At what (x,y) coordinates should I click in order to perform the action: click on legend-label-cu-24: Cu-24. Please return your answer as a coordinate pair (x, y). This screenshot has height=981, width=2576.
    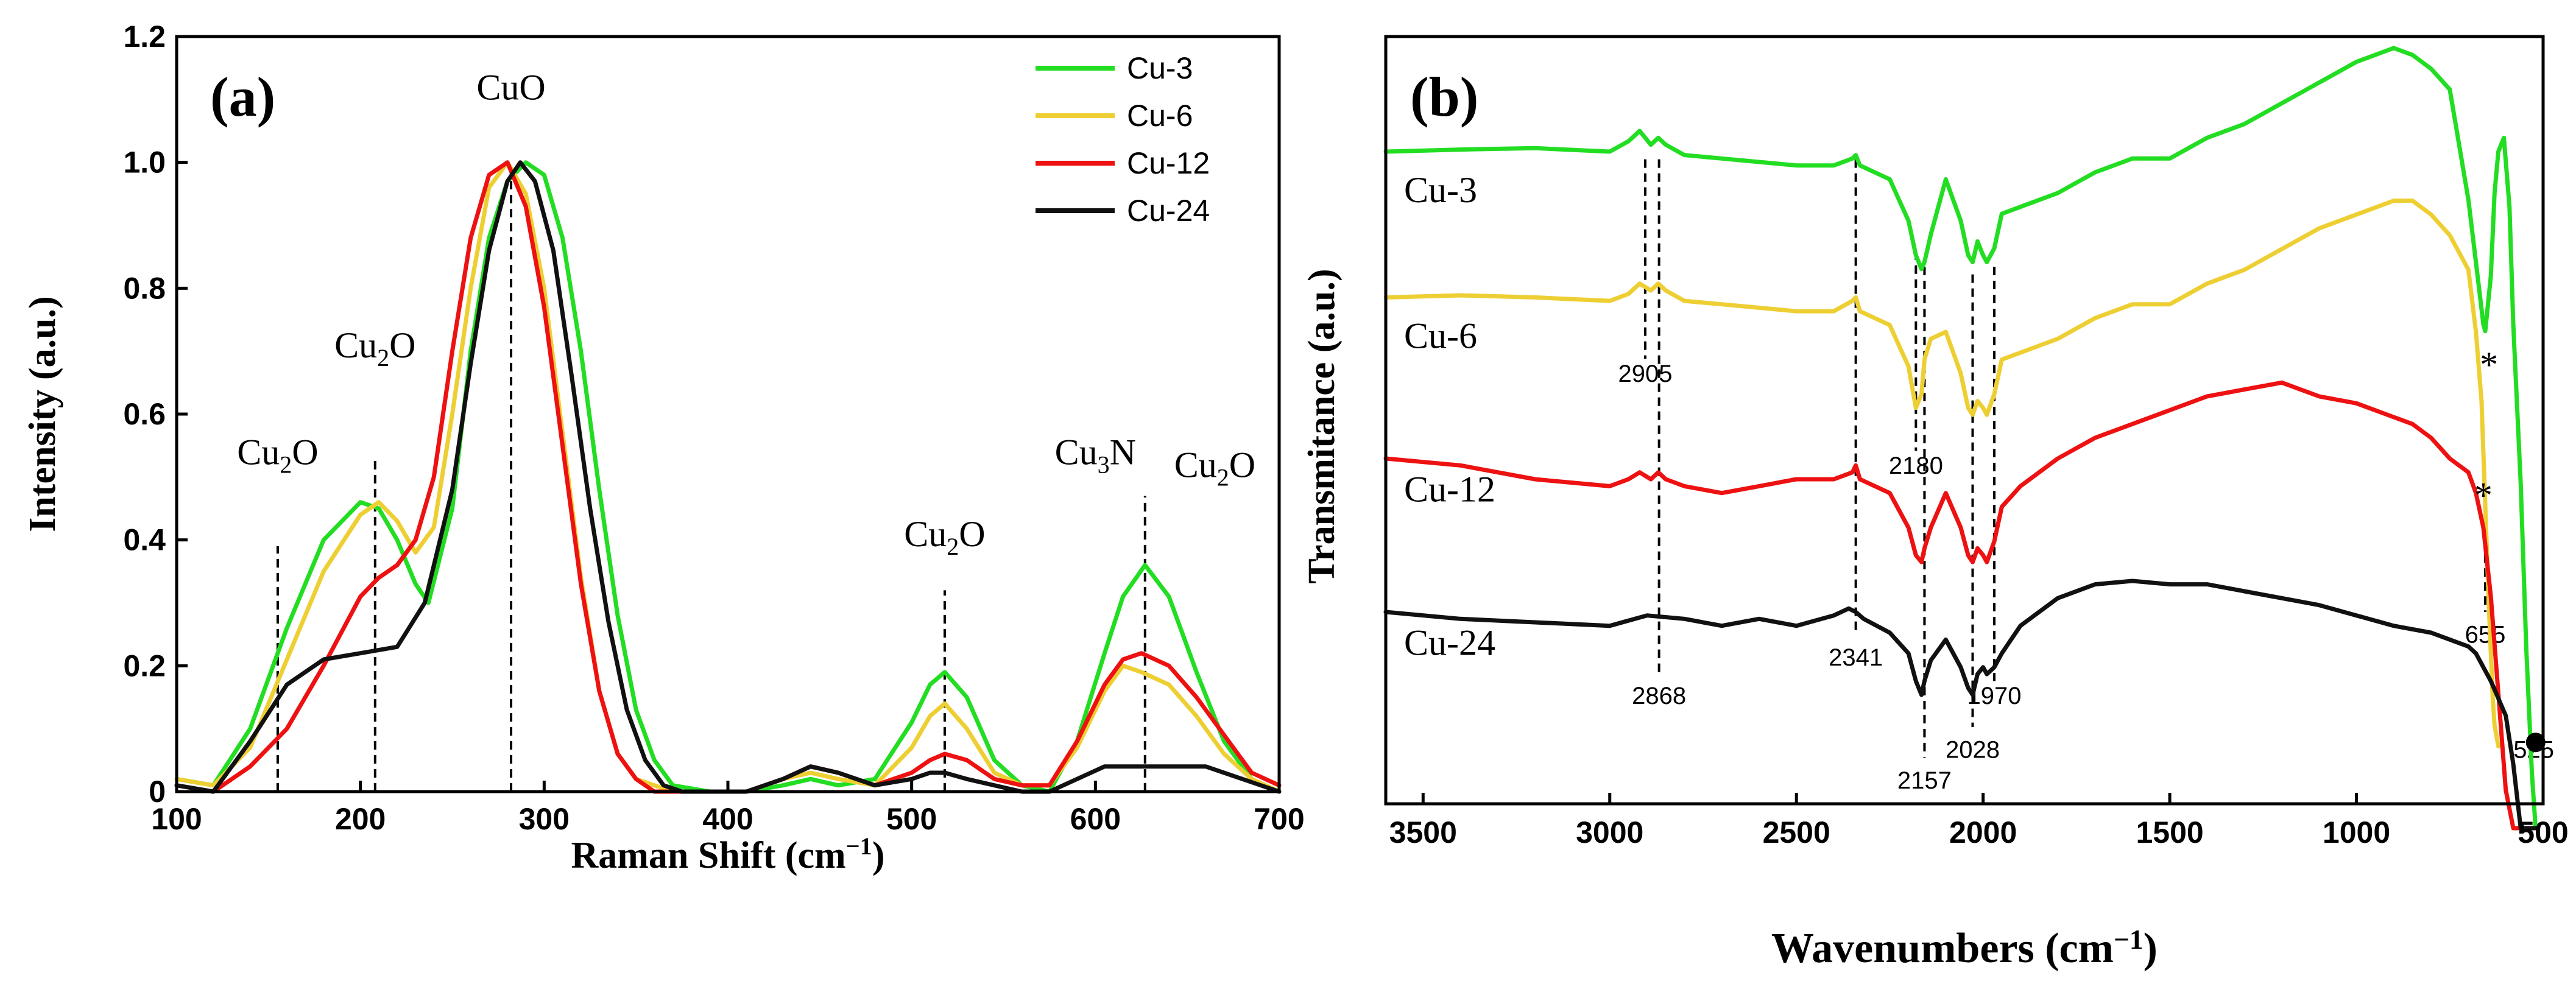
    Looking at the image, I should click on (1168, 211).